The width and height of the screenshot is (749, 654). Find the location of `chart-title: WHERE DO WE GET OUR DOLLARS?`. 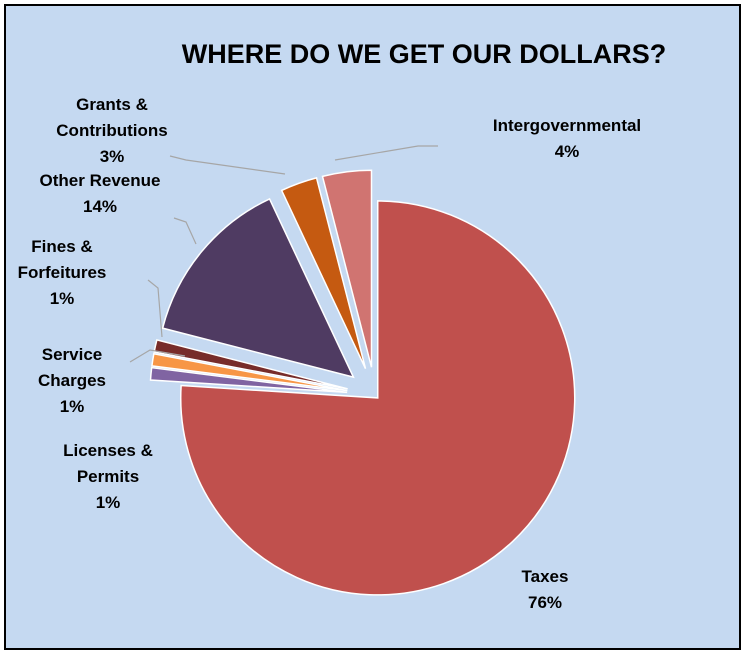

chart-title: WHERE DO WE GET OUR DOLLARS? is located at coordinates (424, 54).